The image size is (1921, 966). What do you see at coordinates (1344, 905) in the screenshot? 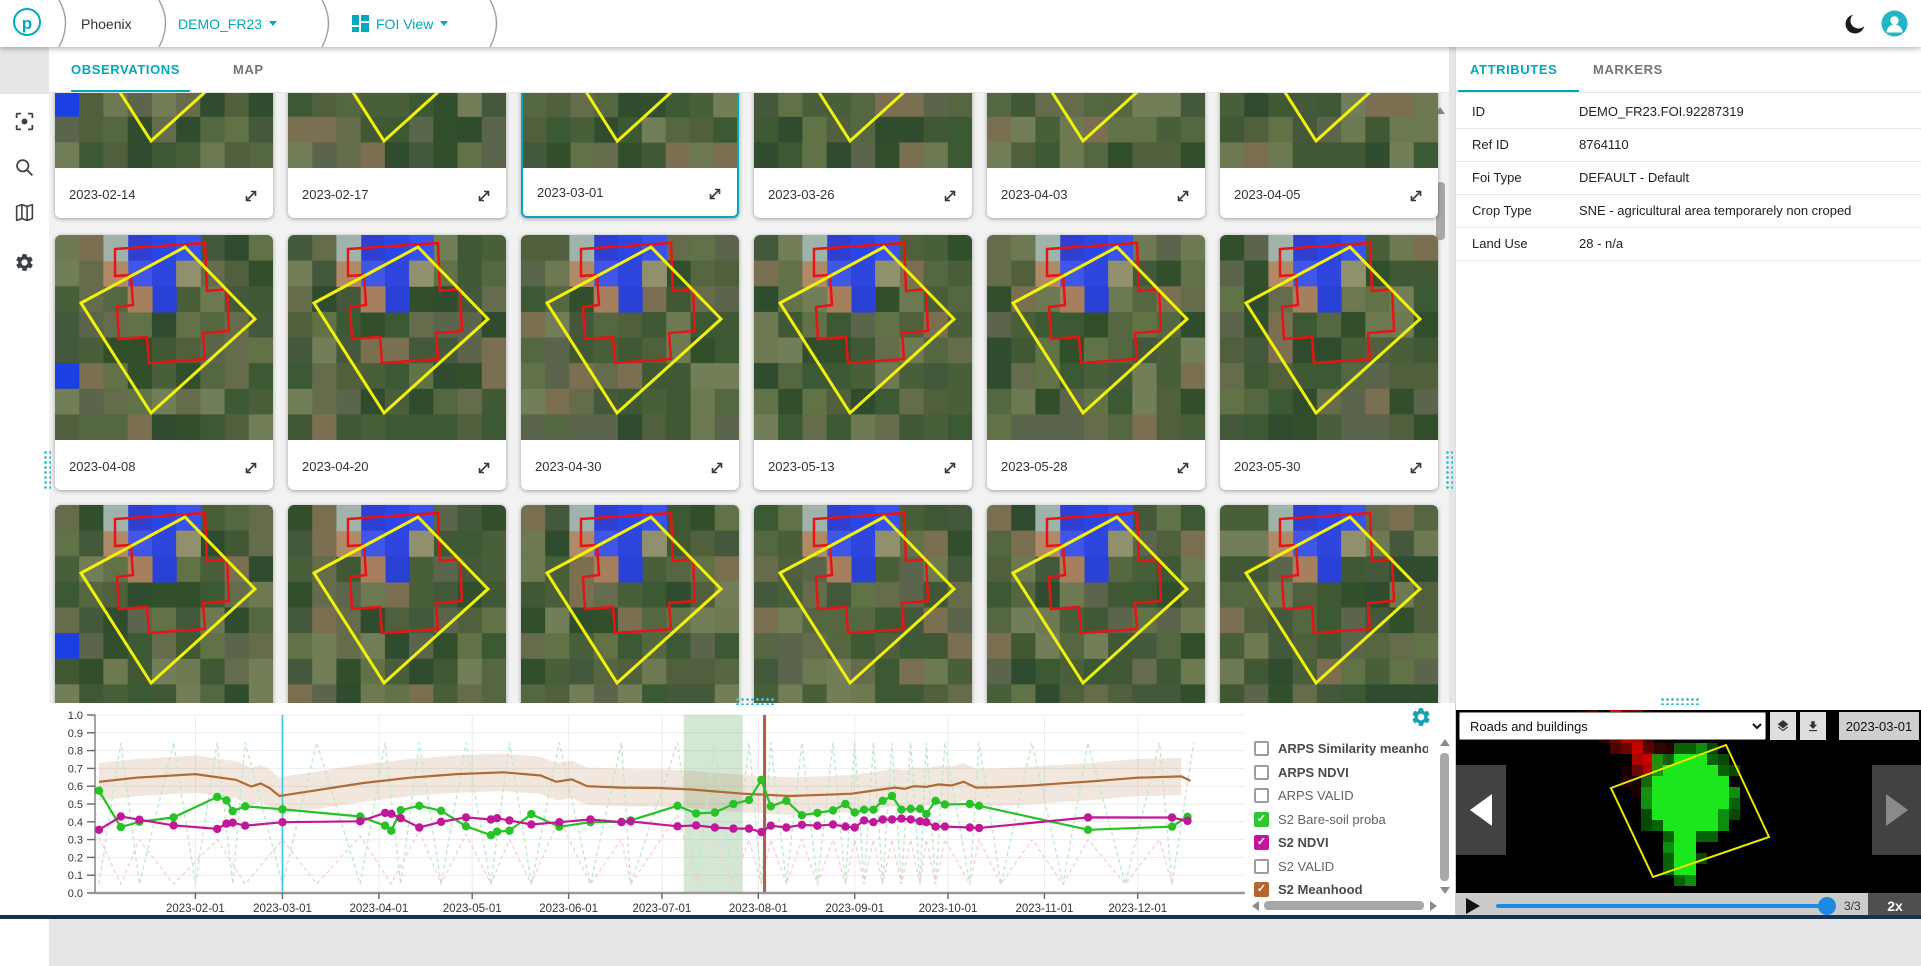
I see `legend-horizontal-scrollbar` at bounding box center [1344, 905].